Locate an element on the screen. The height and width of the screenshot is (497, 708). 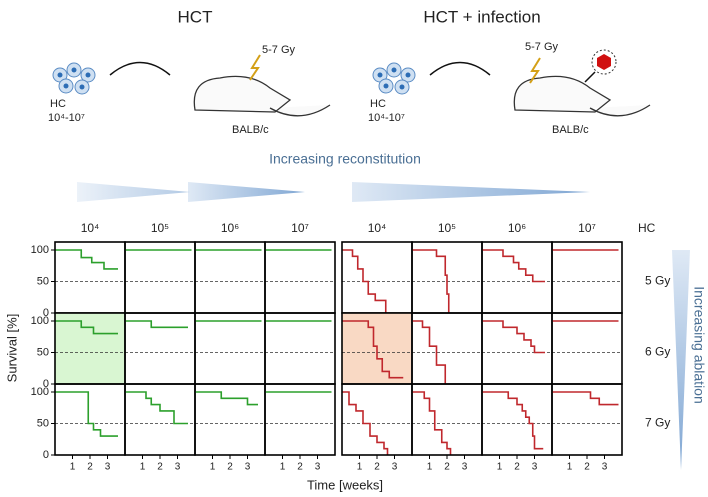
panel-title: HCT + infection is located at coordinates (481, 16).